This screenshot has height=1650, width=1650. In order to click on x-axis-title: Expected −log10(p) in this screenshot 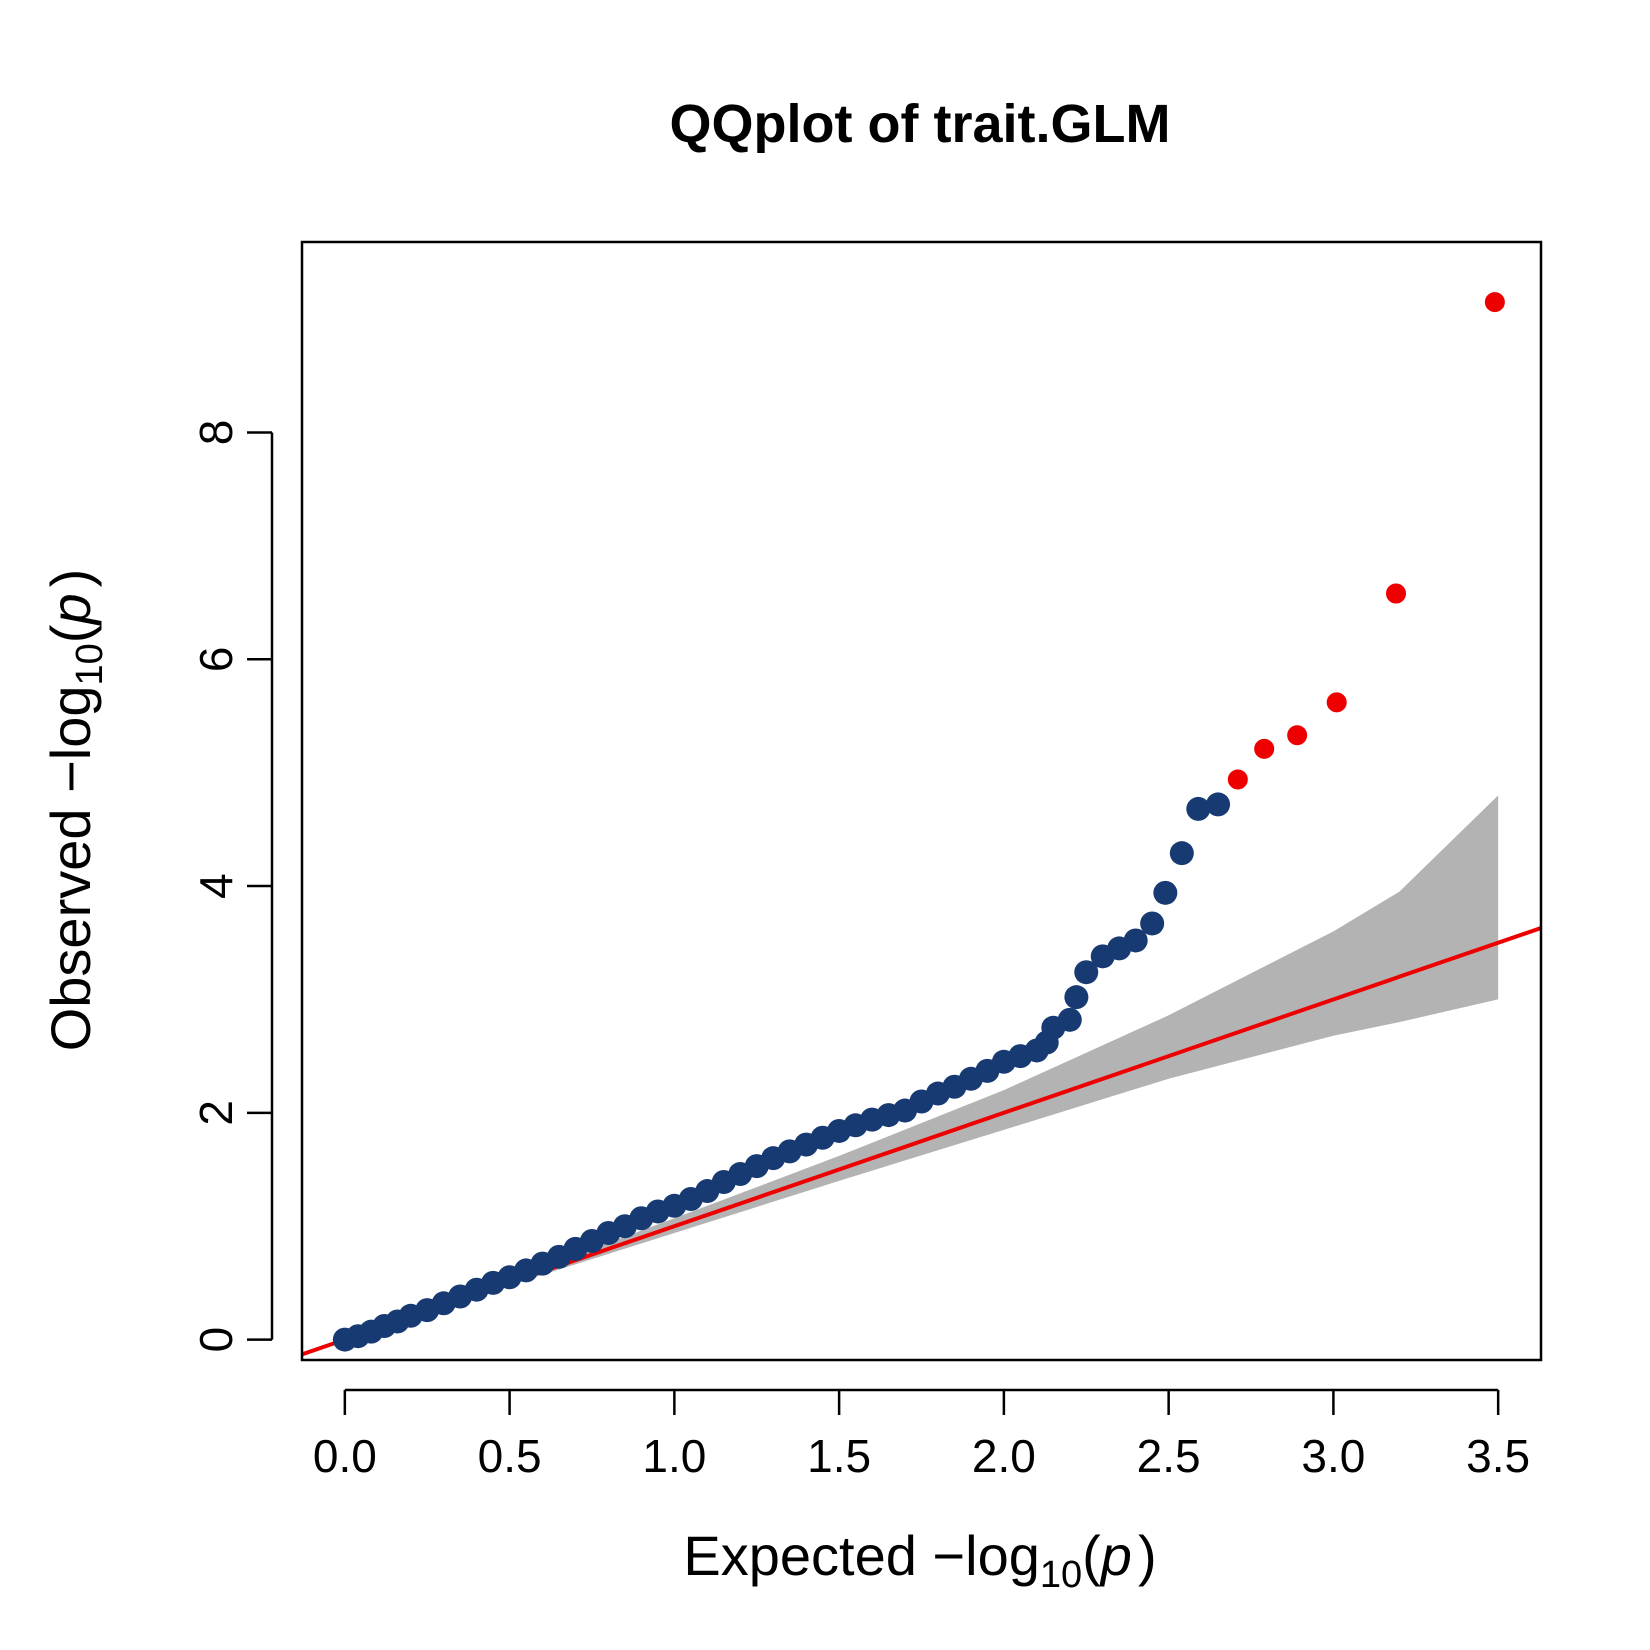, I will do `click(919, 1560)`.